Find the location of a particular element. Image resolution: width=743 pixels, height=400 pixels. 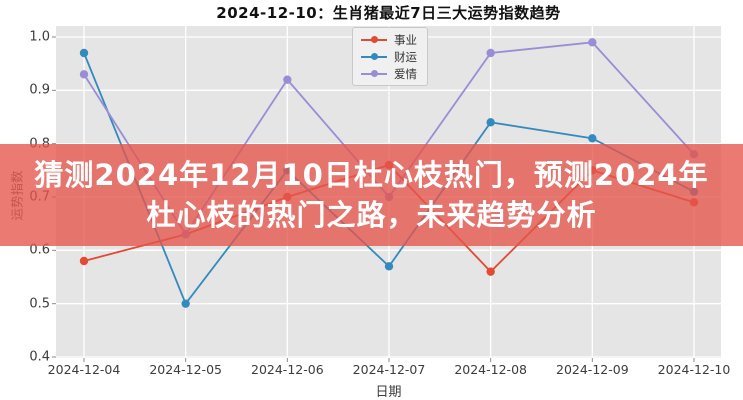

legend-item-1: 财运 is located at coordinates (389, 56).